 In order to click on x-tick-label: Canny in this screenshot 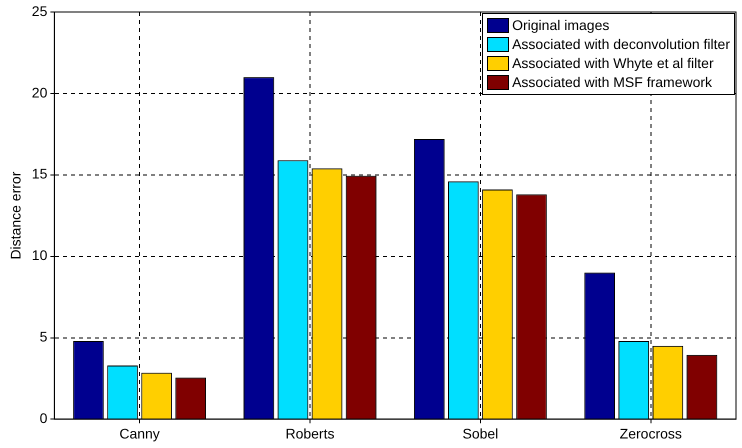, I will do `click(139, 433)`.